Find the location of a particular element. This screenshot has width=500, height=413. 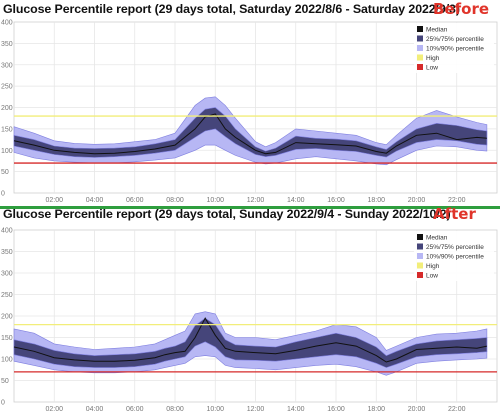

before-tag: Before is located at coordinates (461, 9).